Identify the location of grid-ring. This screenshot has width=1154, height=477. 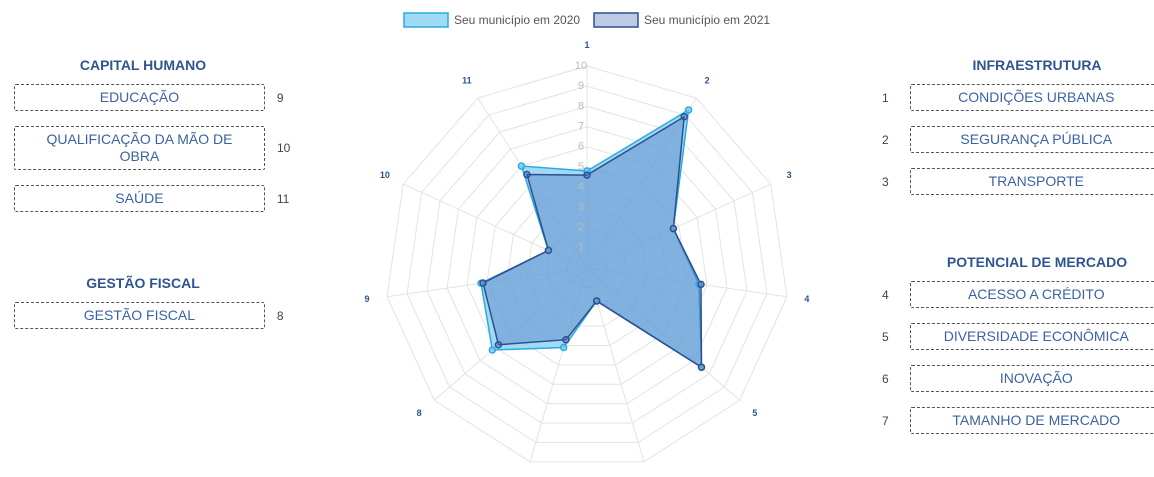
(587, 265).